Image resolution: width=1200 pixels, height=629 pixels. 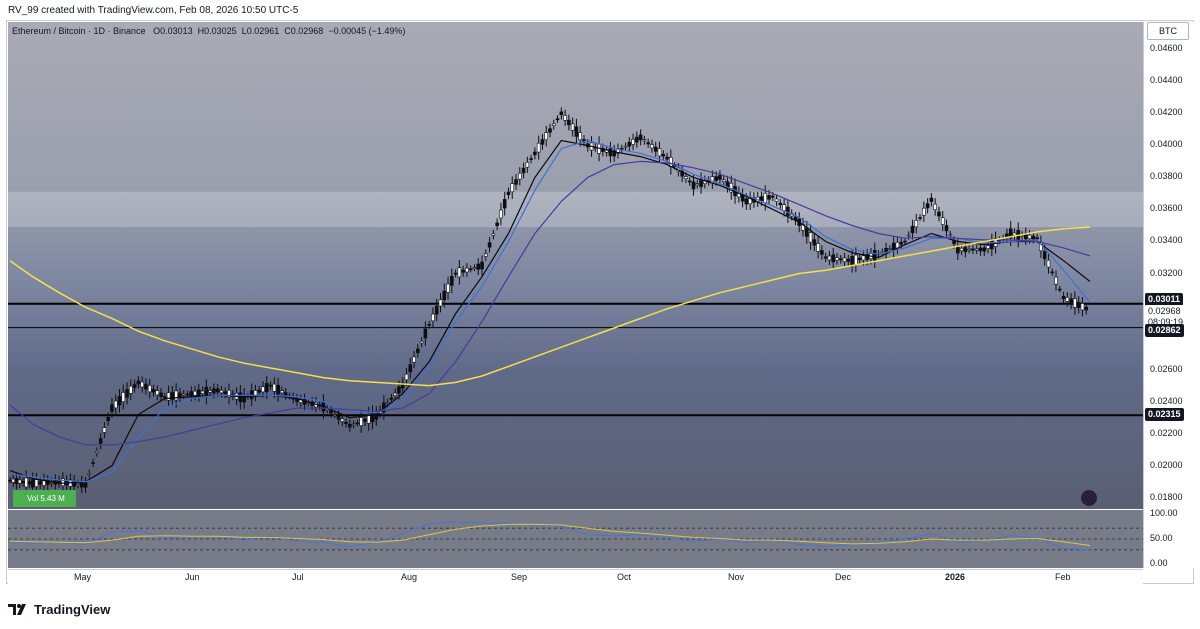 What do you see at coordinates (550, 534) in the screenshot?
I see `rsi-signal-line` at bounding box center [550, 534].